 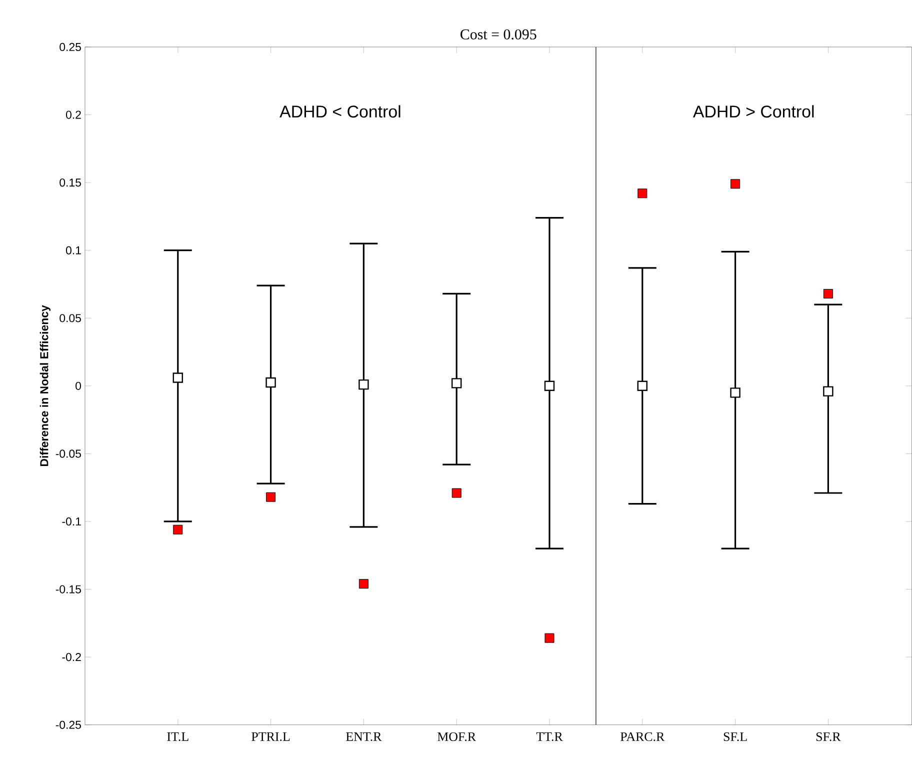 What do you see at coordinates (68, 724) in the screenshot?
I see `y-tick-label: -0.25` at bounding box center [68, 724].